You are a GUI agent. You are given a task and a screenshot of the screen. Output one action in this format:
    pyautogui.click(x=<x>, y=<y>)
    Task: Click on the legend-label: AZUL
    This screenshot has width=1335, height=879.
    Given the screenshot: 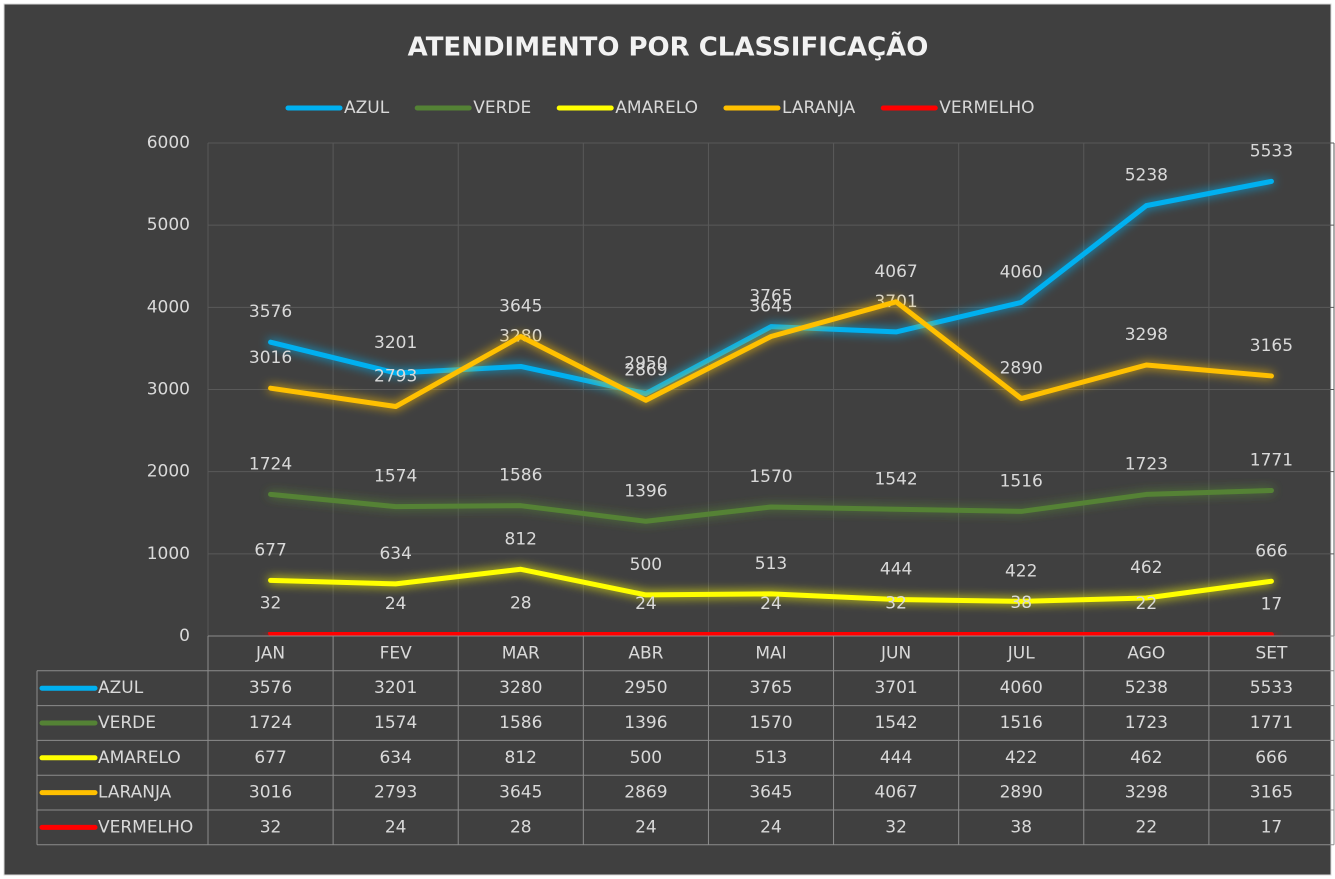 What is the action you would take?
    pyautogui.click(x=367, y=108)
    